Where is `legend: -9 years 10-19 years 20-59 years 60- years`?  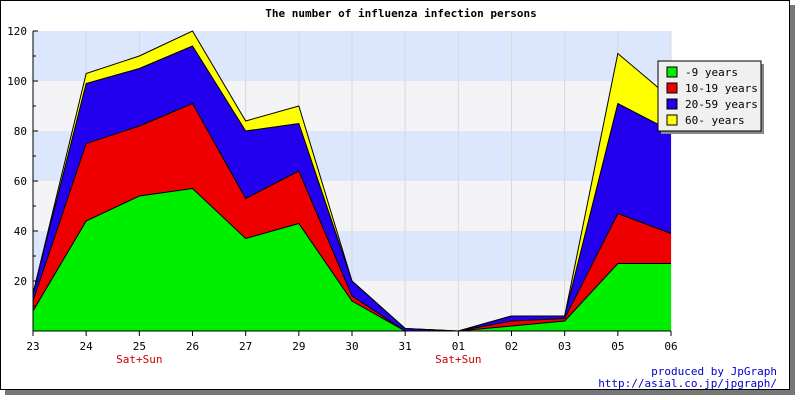 legend: -9 years 10-19 years 20-59 years 60- years is located at coordinates (710, 97).